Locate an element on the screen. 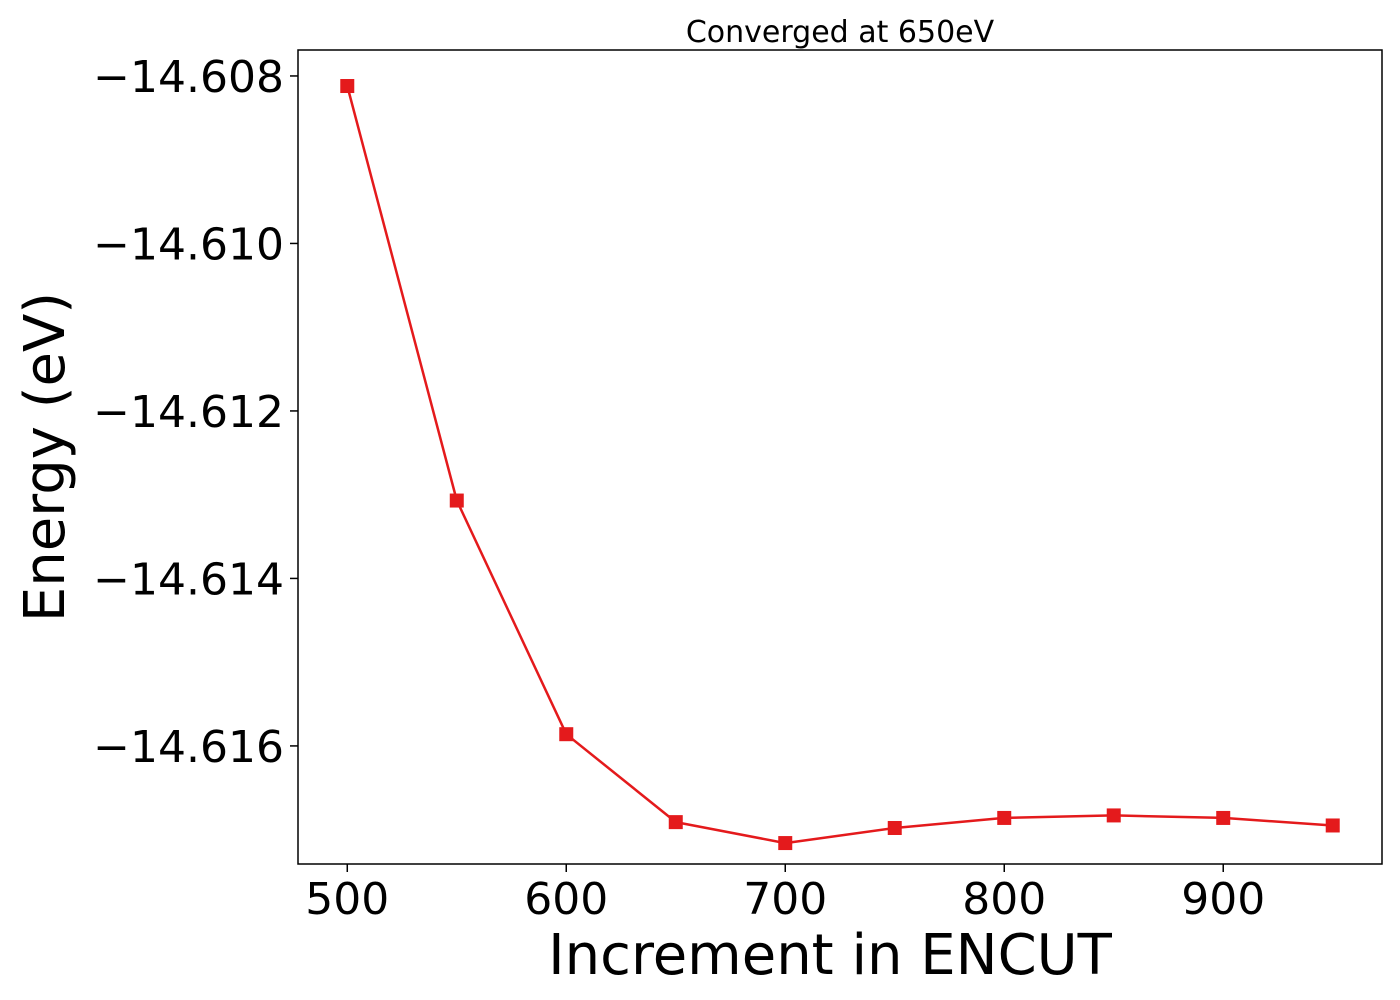 The image size is (1400, 1000). x-tick-label: 800 is located at coordinates (1004, 899).